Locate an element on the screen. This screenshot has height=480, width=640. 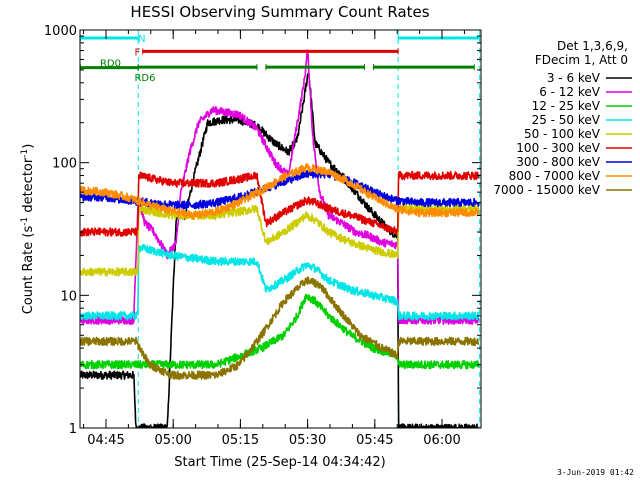
footer-date: 3-Jun-2019 01:42 is located at coordinates (595, 472).